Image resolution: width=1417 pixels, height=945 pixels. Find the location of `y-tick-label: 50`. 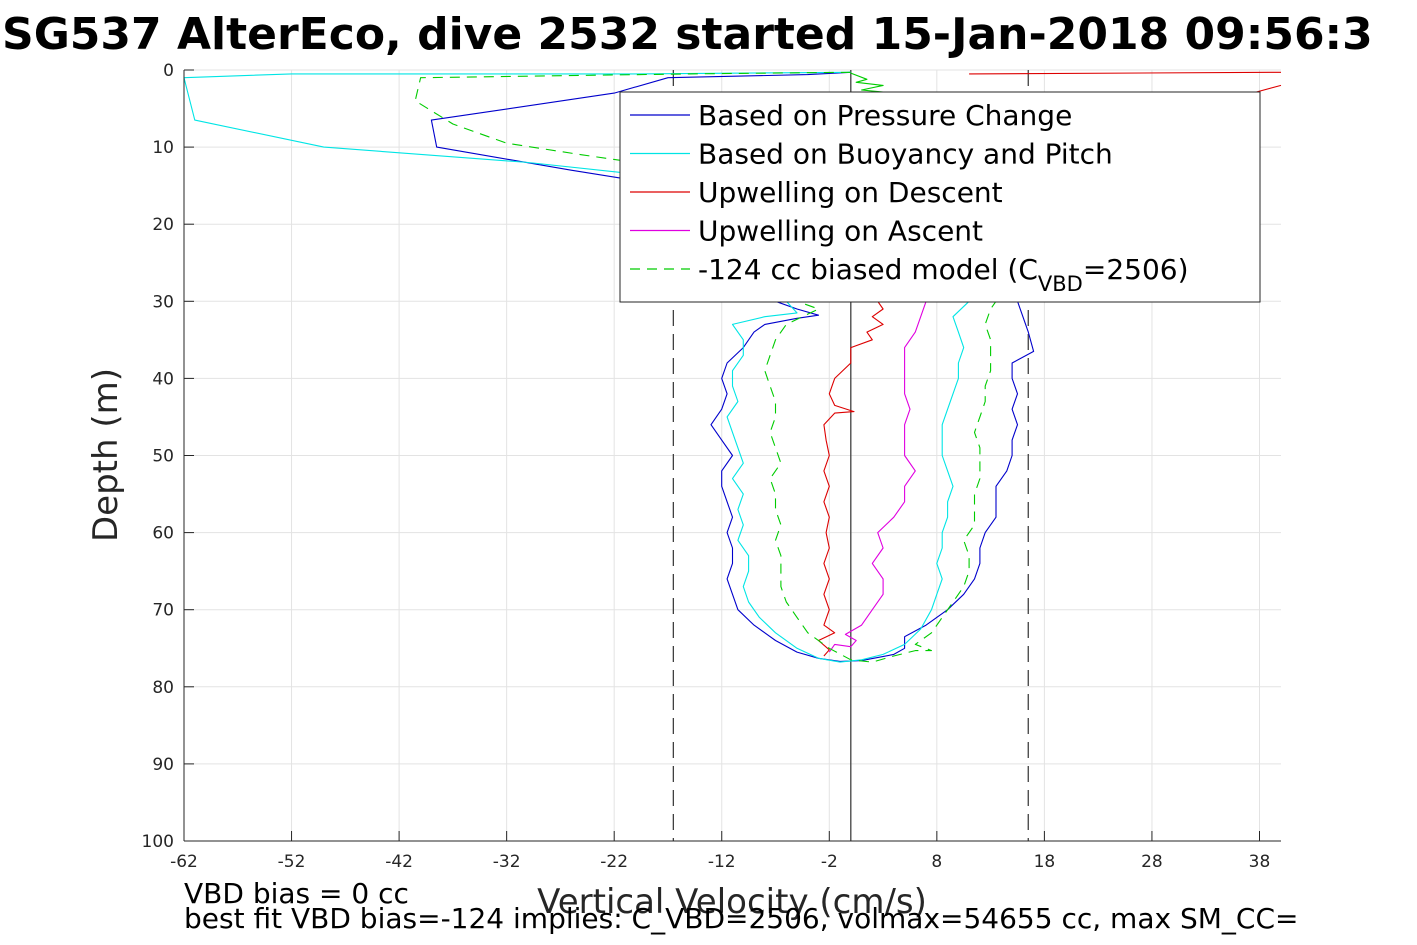

y-tick-label: 50 is located at coordinates (163, 457).